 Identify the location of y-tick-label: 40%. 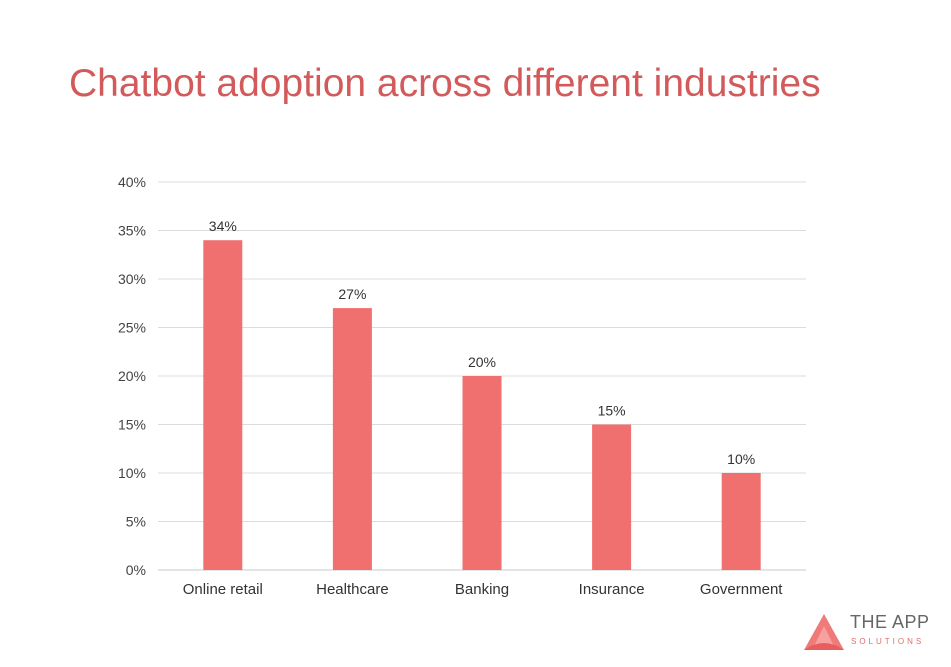
(132, 182).